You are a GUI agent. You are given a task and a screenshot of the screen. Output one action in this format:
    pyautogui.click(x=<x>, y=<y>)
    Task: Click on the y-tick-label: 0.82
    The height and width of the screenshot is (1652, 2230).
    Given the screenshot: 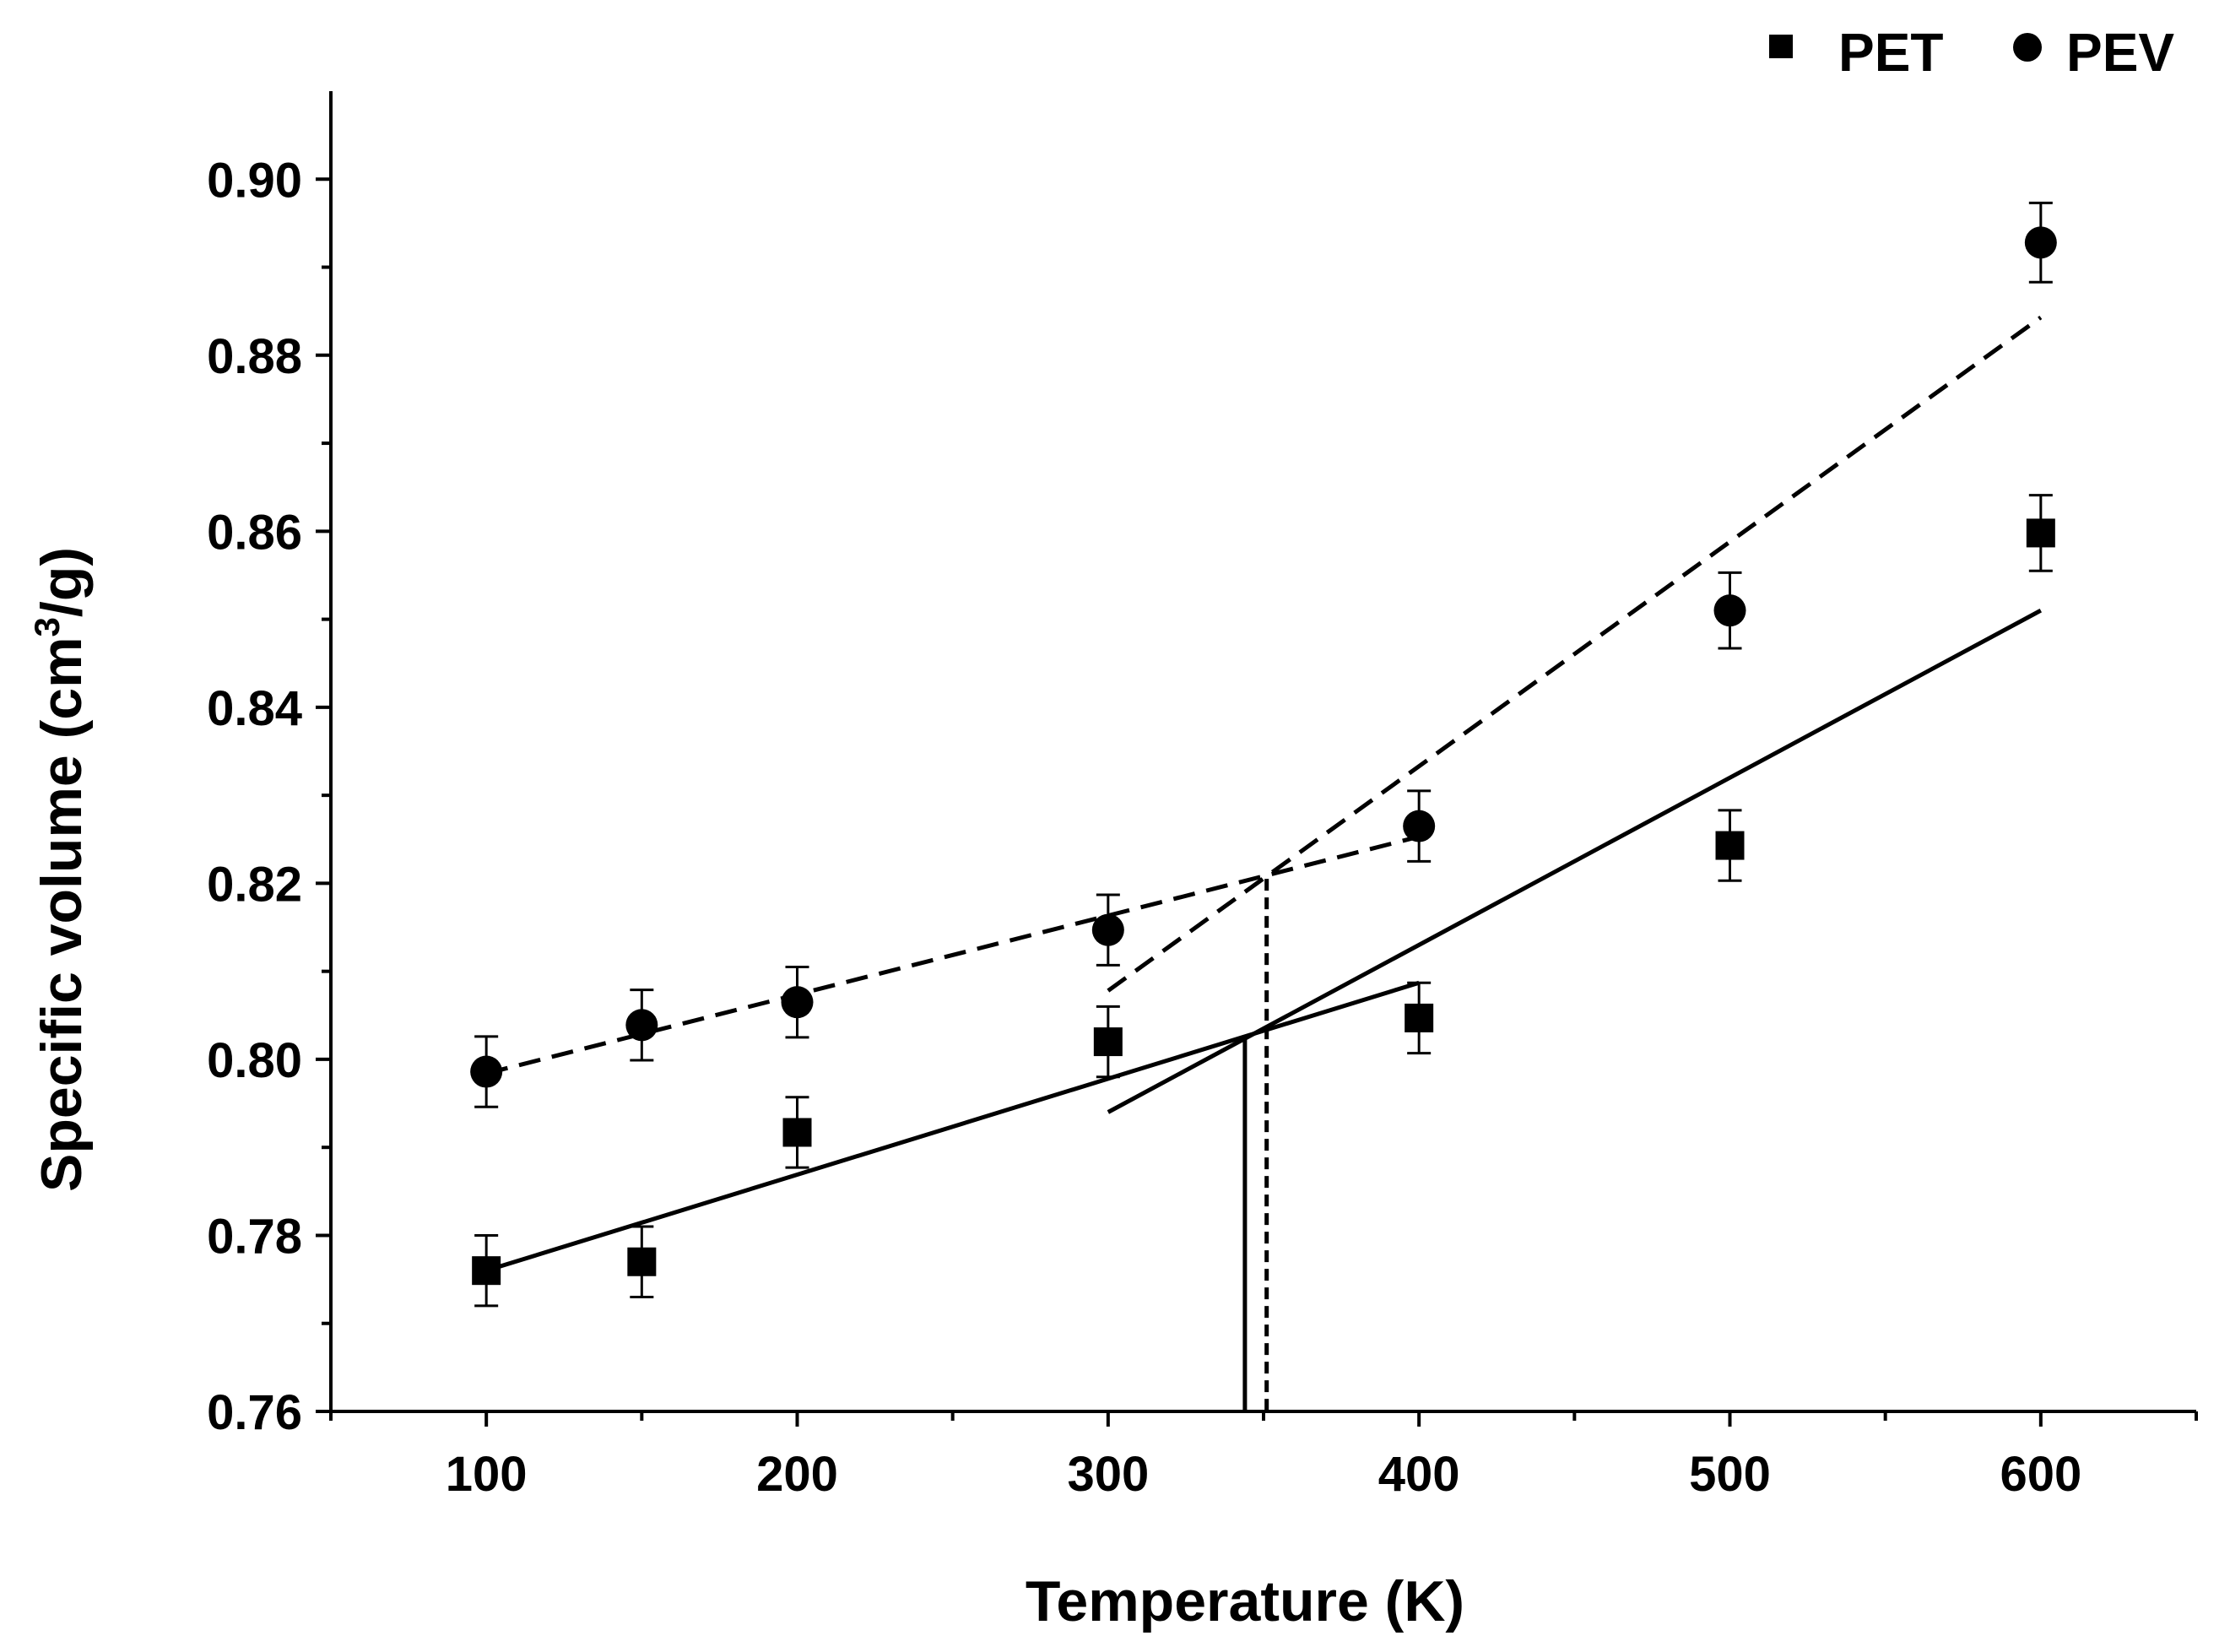 What is the action you would take?
    pyautogui.click(x=254, y=885)
    